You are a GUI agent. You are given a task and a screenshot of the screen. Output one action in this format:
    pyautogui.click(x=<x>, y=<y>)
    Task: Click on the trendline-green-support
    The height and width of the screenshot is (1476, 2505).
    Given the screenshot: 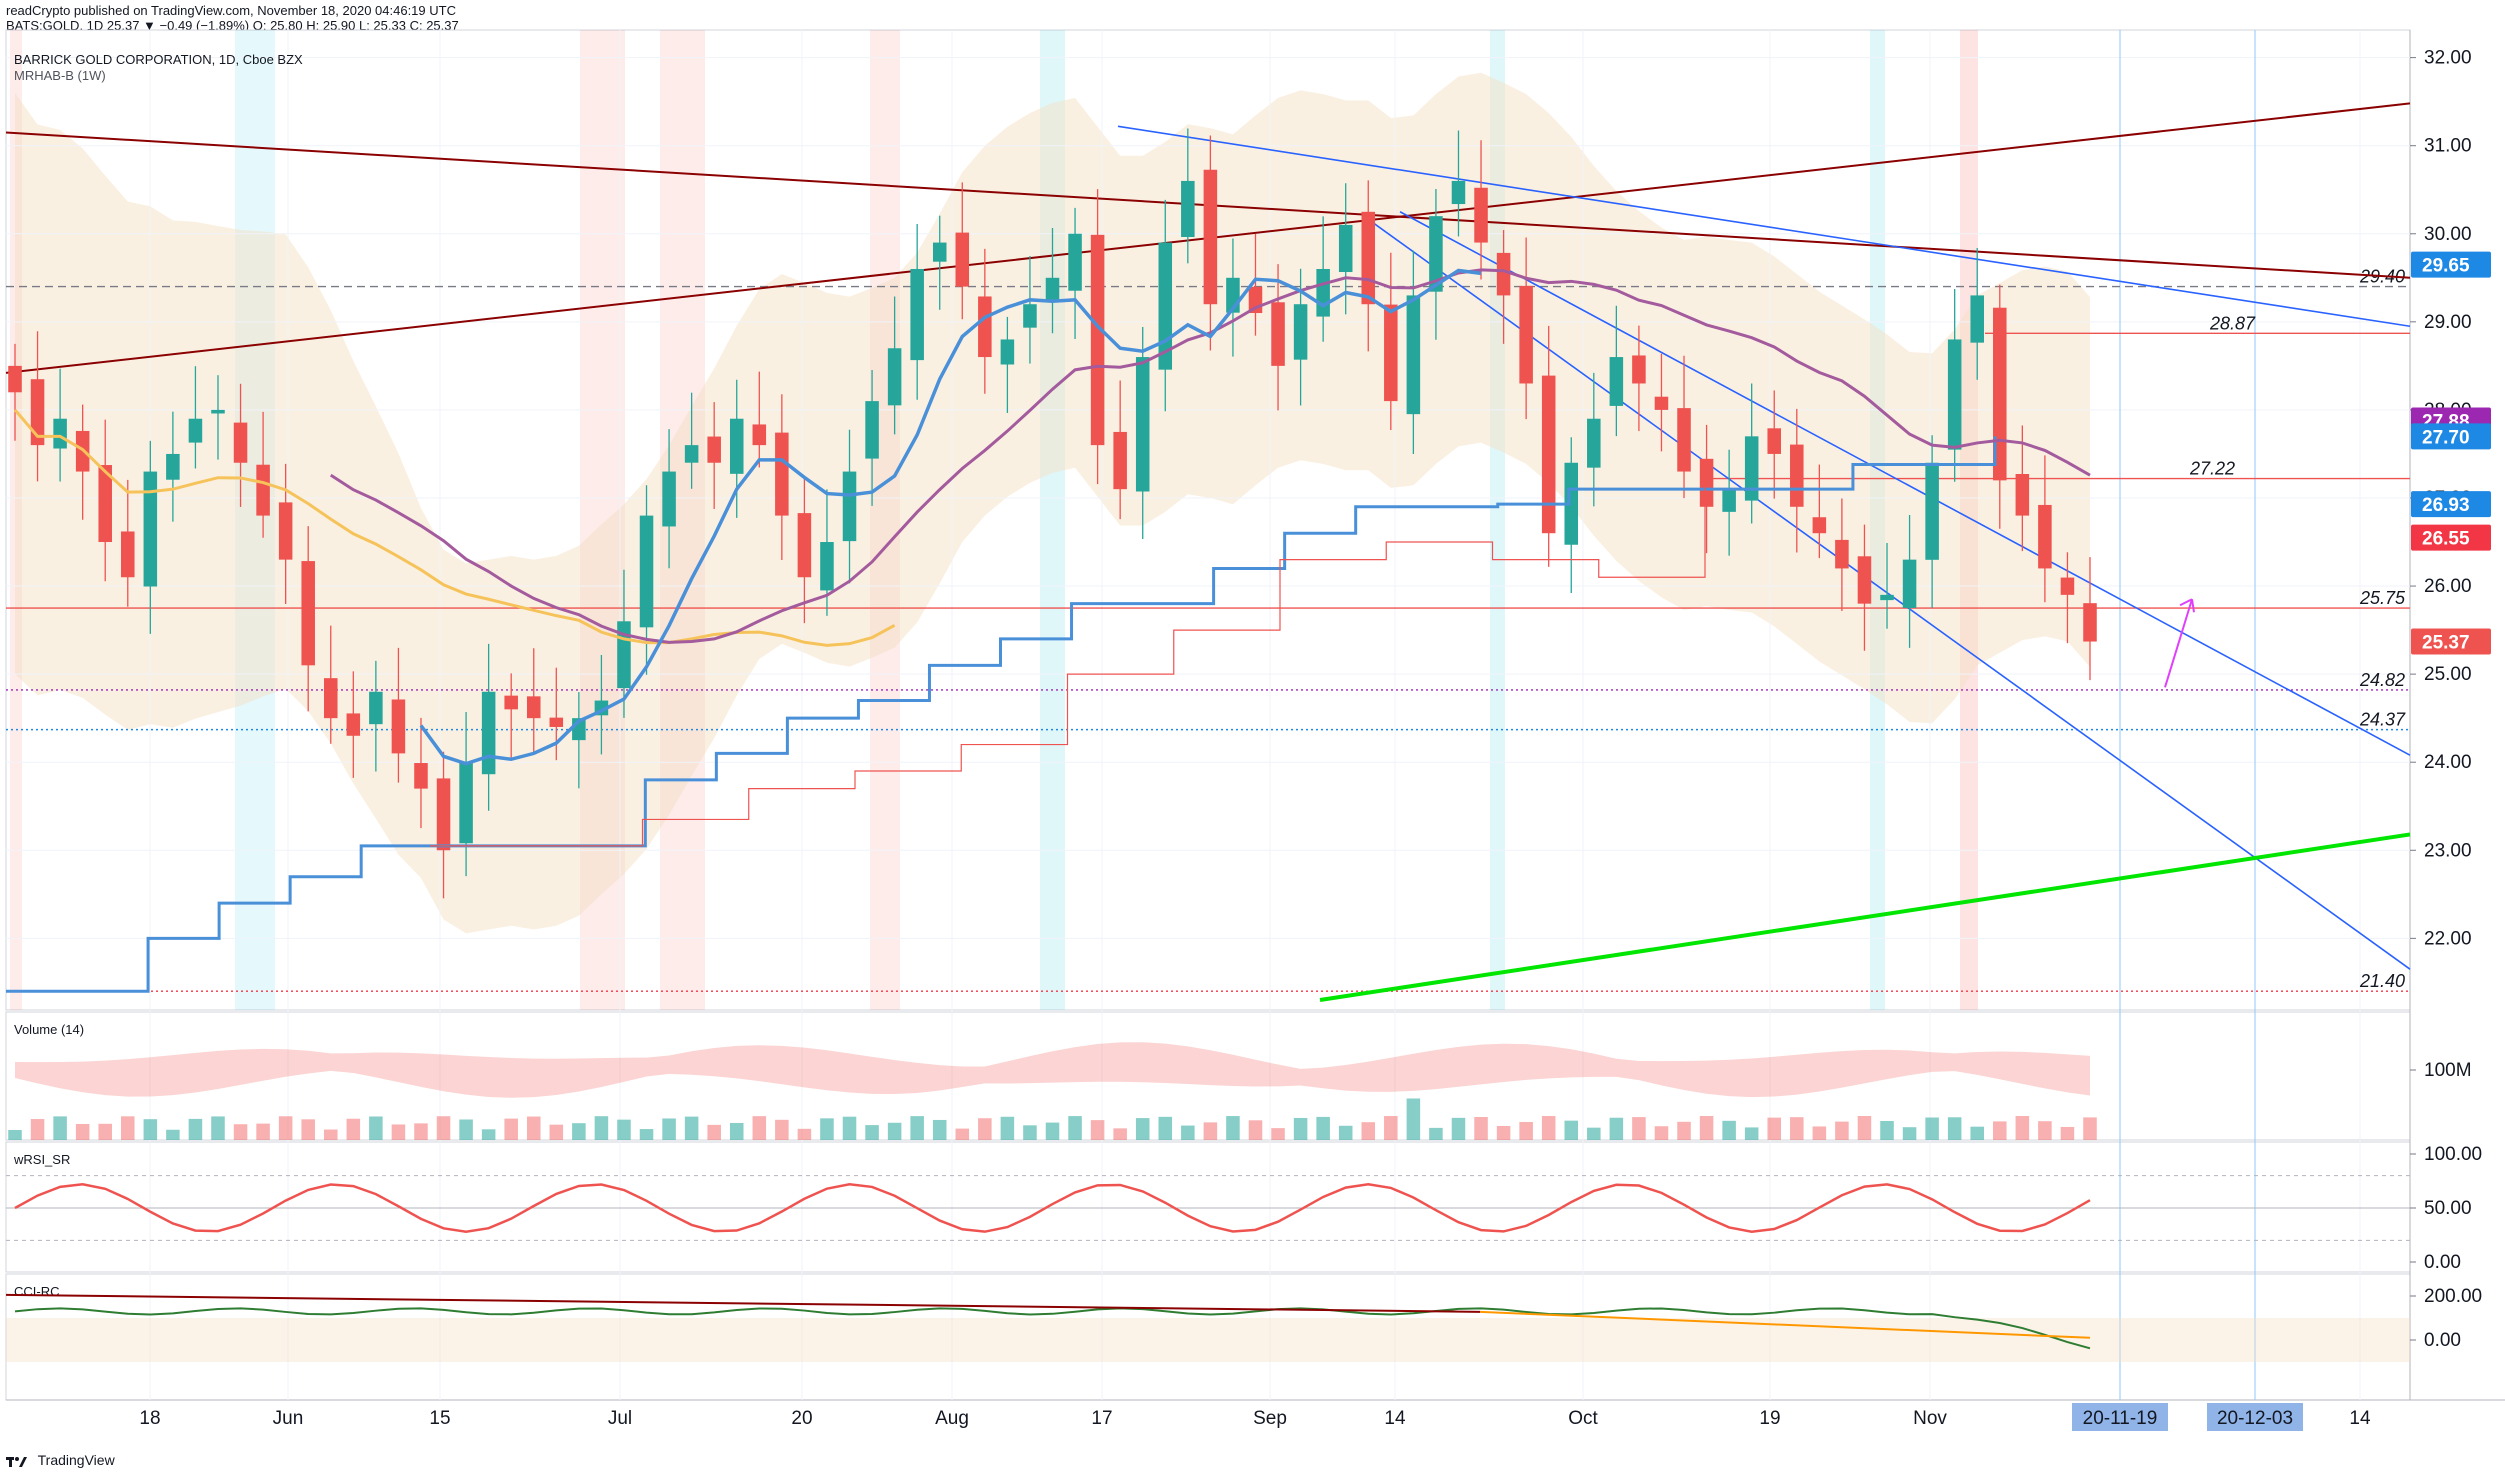 What is the action you would take?
    pyautogui.click(x=1865, y=917)
    